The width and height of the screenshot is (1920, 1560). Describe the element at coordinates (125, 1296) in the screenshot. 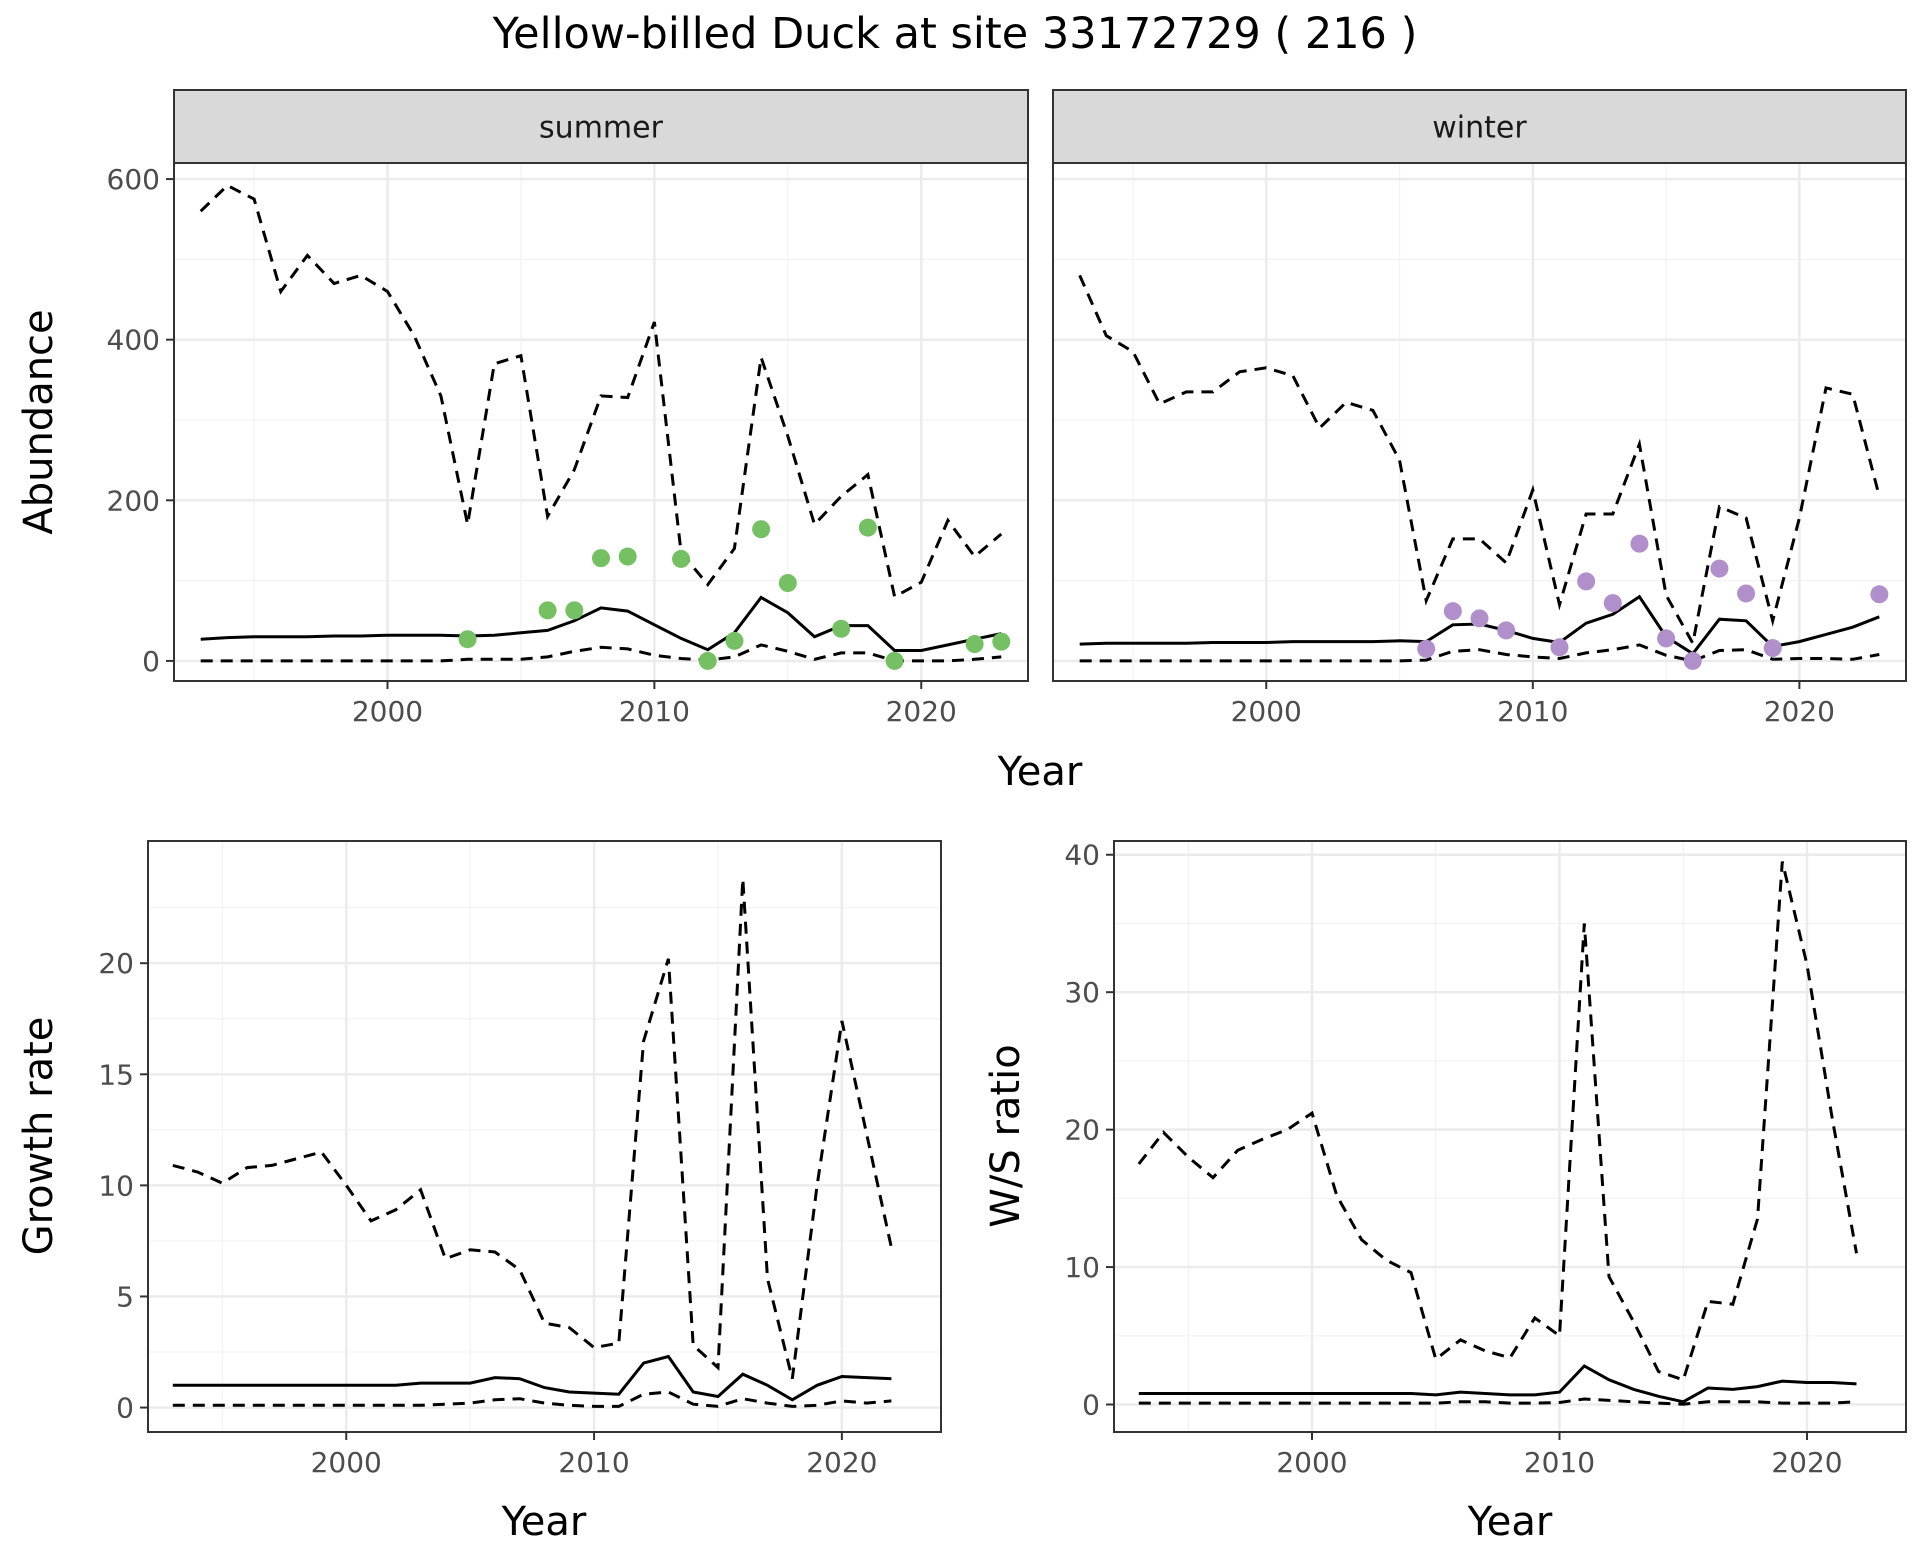

I see `y-tick-label: 5` at that location.